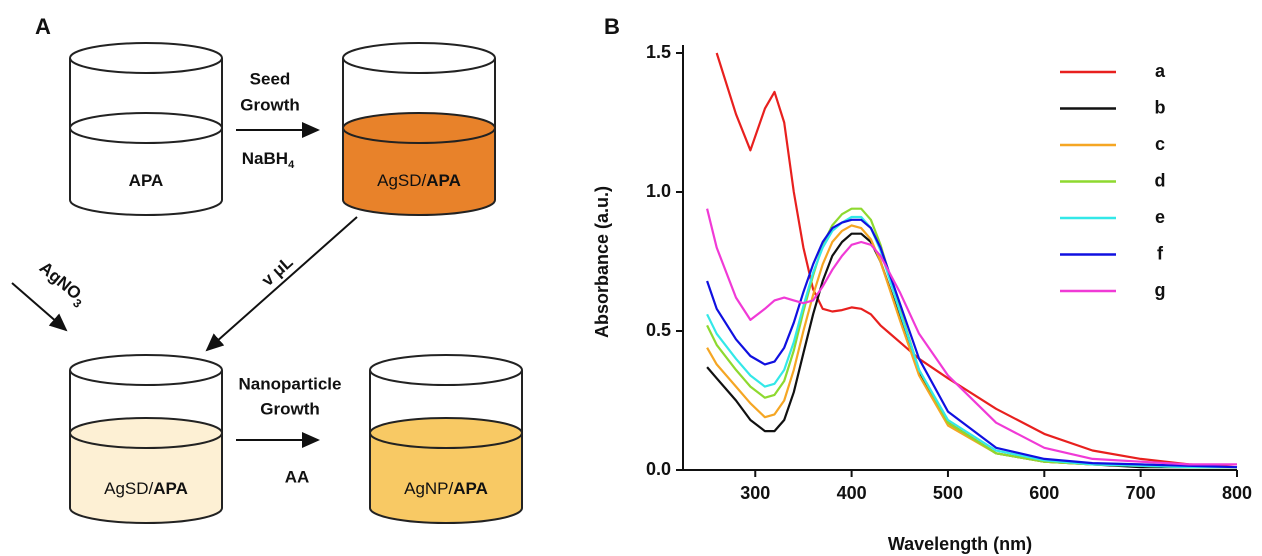  I want to click on y-tick-label: 0.5, so click(658, 330).